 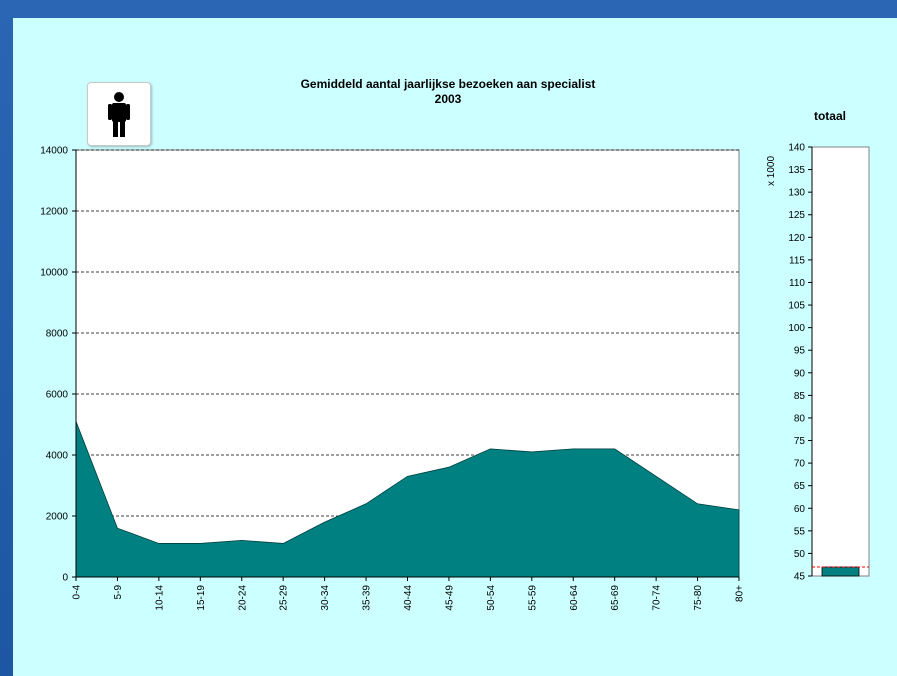 I want to click on total-y-tick-label: 135, so click(x=796, y=170).